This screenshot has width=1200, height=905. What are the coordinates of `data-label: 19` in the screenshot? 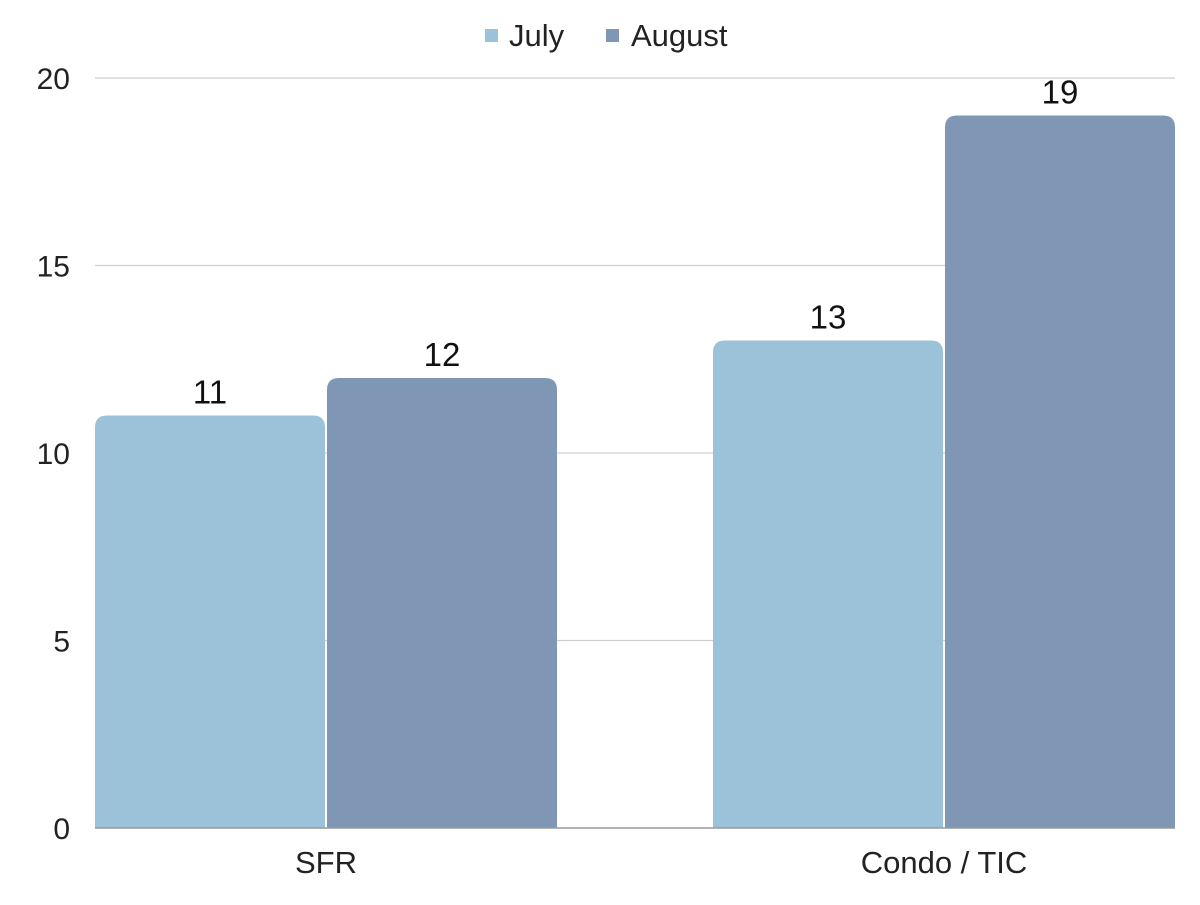 It's located at (1060, 92).